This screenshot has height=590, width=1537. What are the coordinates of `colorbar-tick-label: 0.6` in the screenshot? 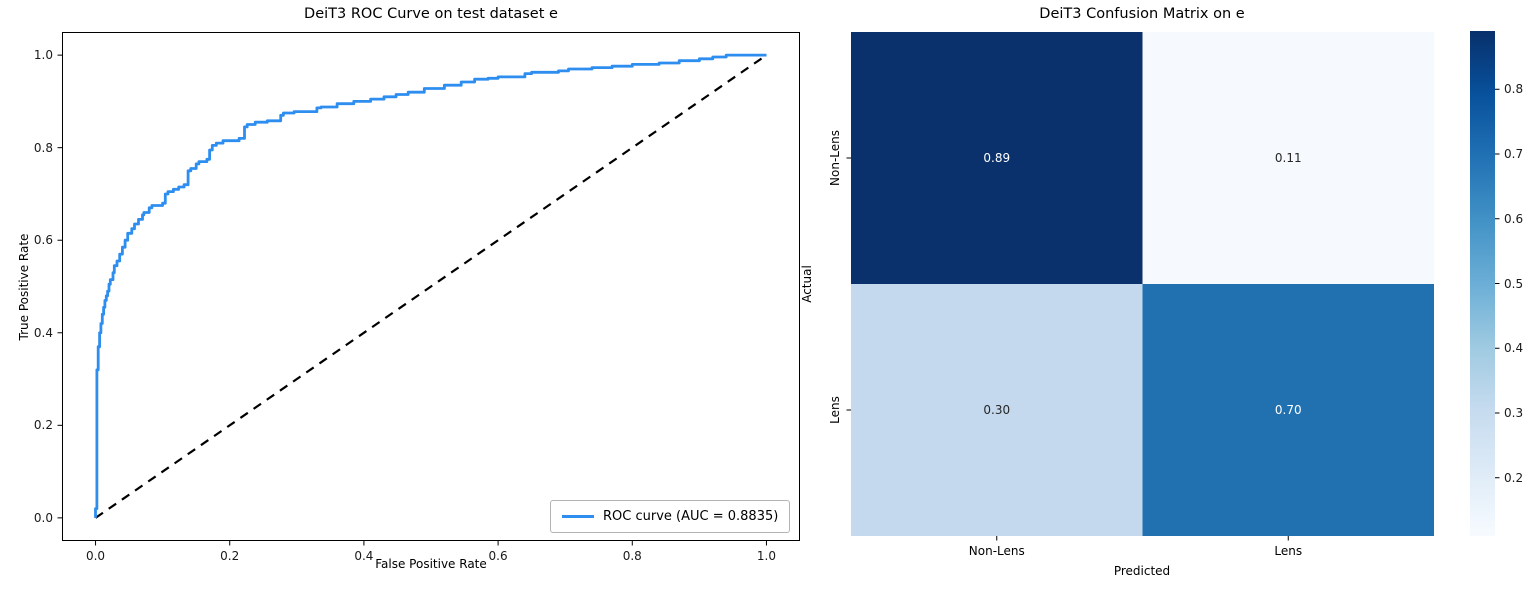 It's located at (1514, 218).